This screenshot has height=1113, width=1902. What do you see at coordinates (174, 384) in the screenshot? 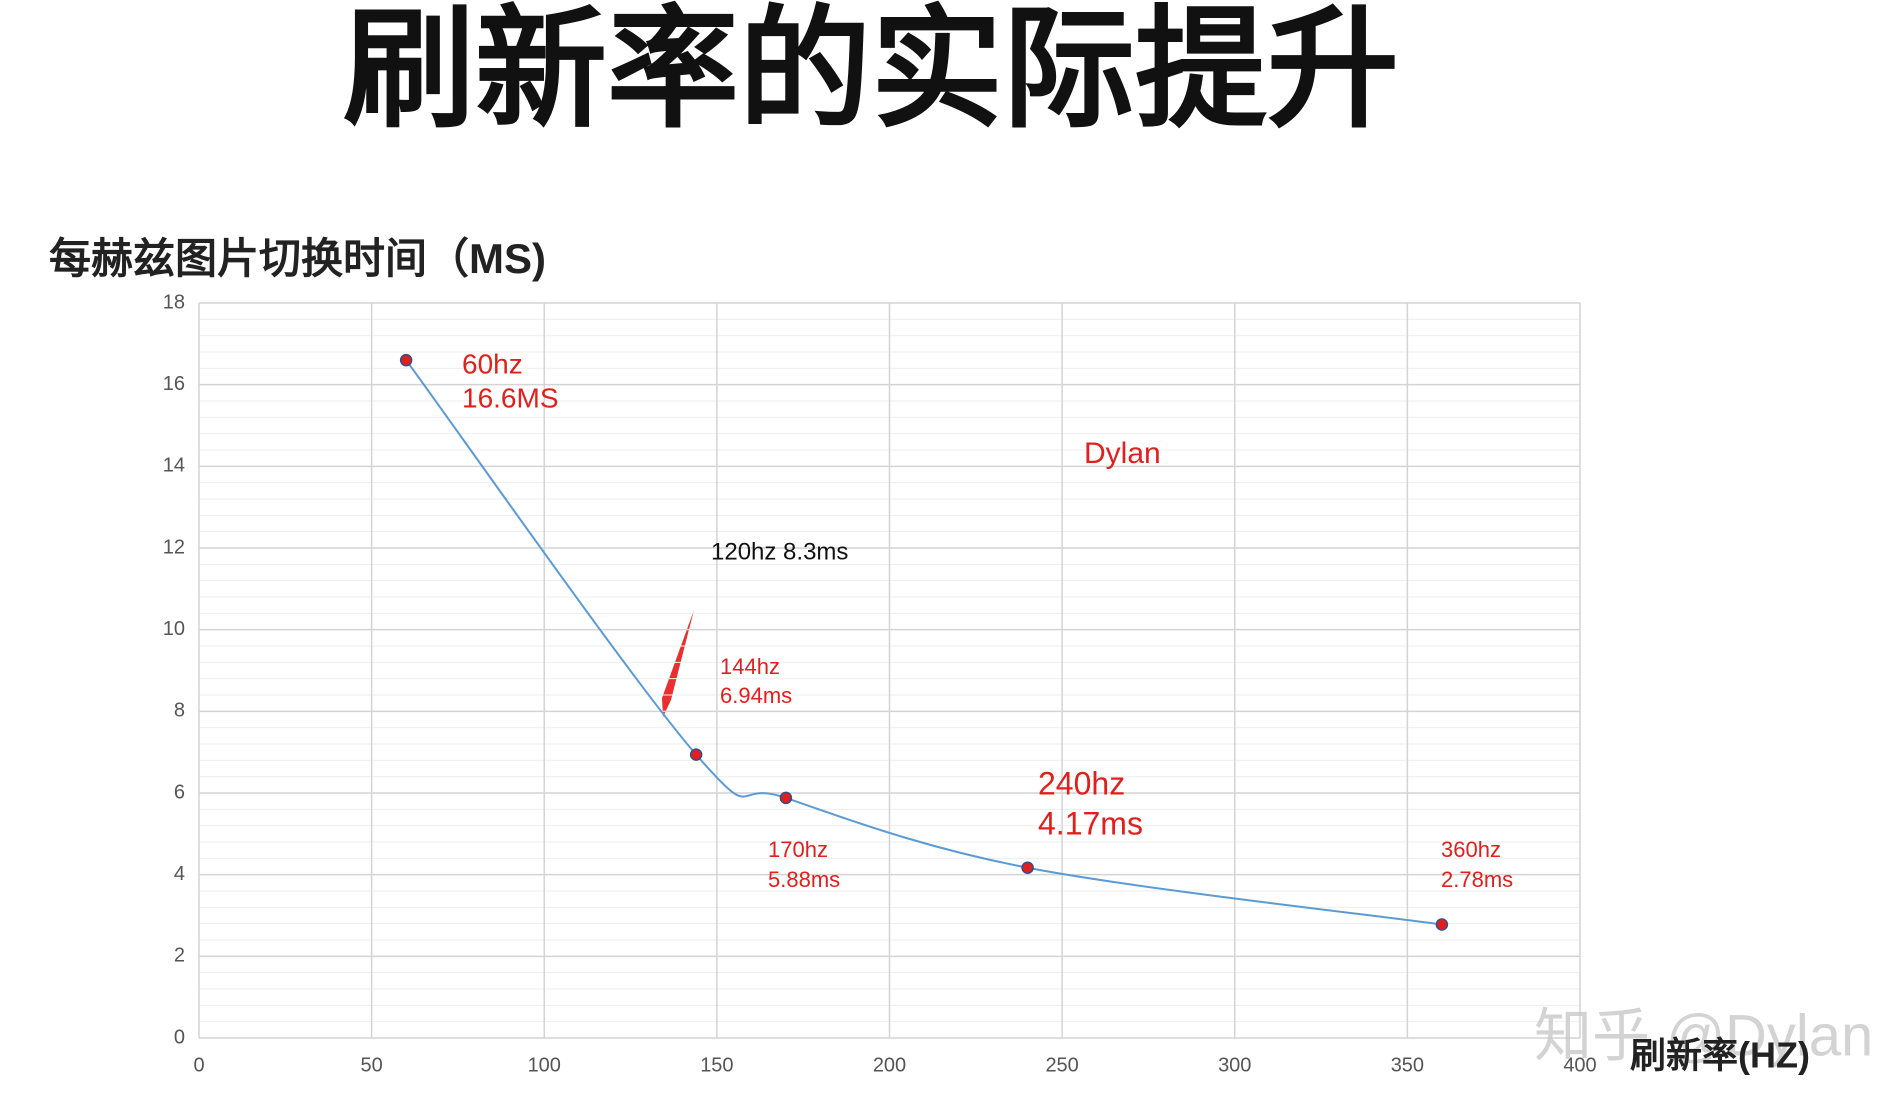
I see `y-tick-label: 16` at bounding box center [174, 384].